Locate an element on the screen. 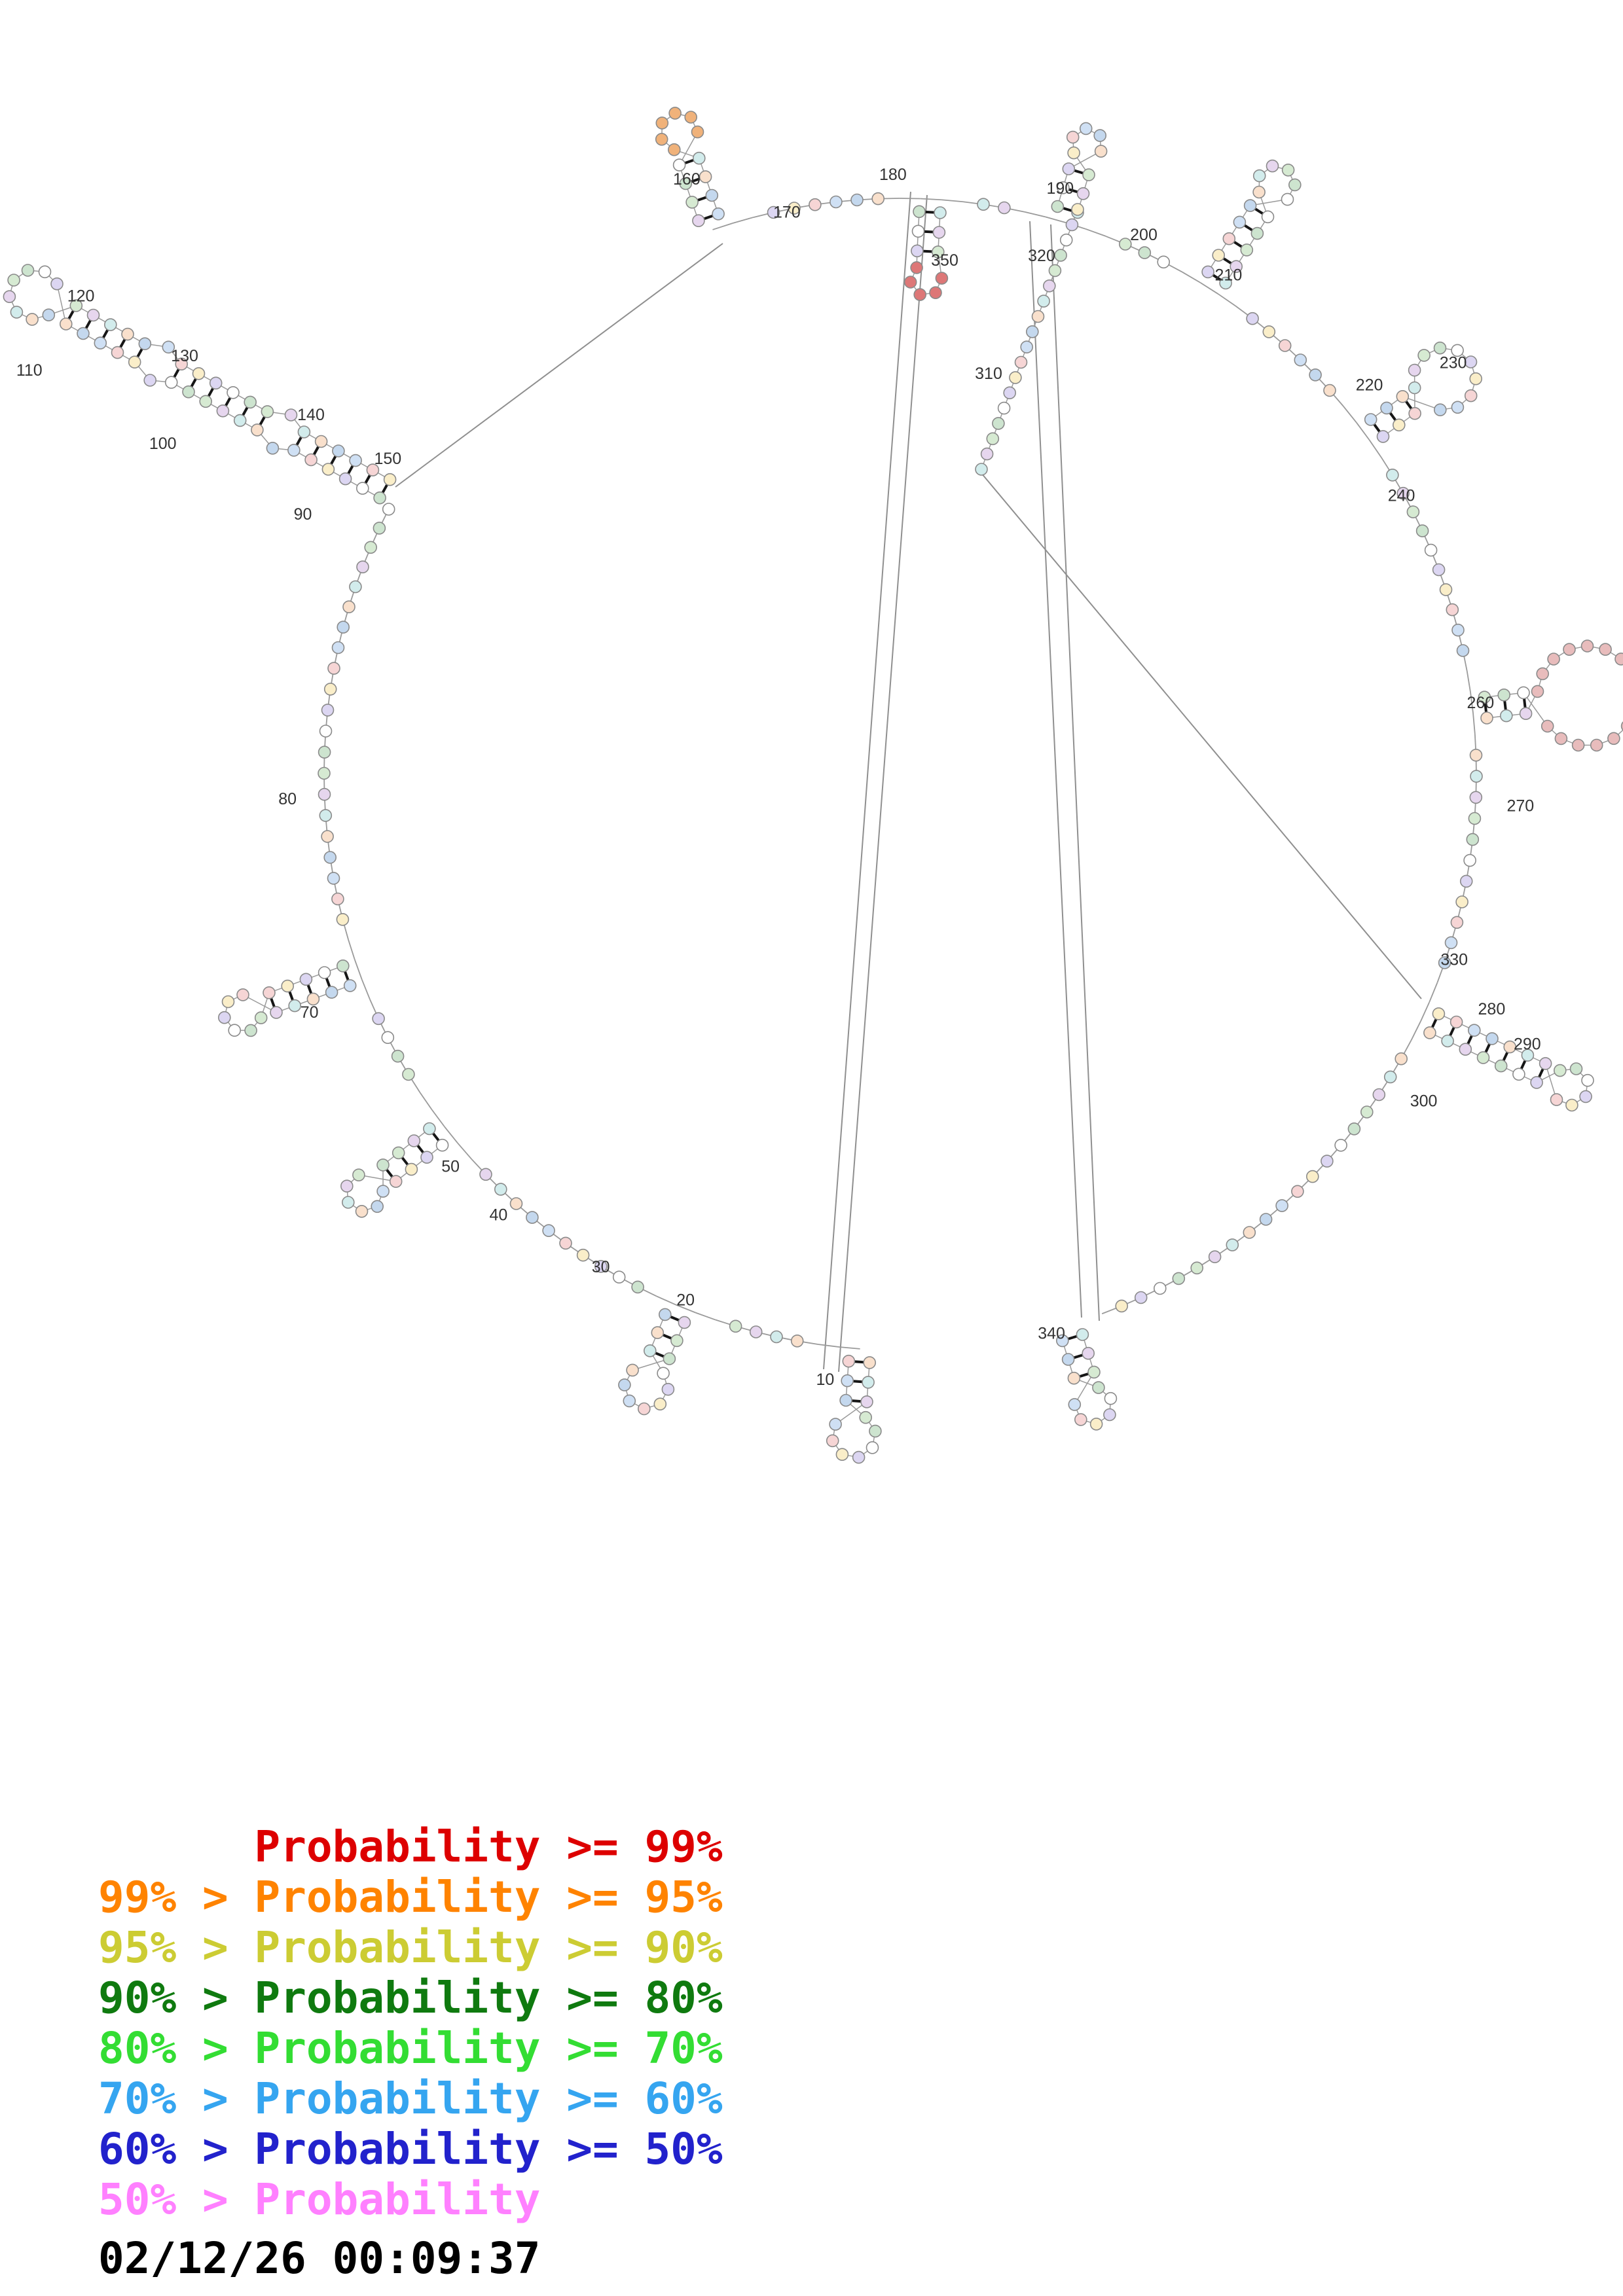 This screenshot has height=2296, width=1623. position-label: 40 is located at coordinates (498, 1215).